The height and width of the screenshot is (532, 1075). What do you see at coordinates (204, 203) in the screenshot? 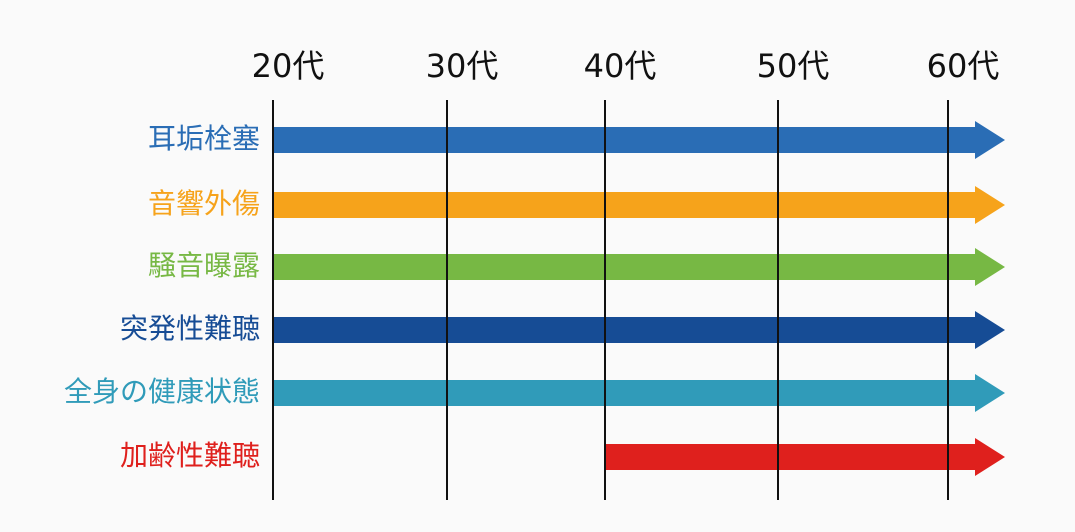
I see `row-label: 音響外傷` at bounding box center [204, 203].